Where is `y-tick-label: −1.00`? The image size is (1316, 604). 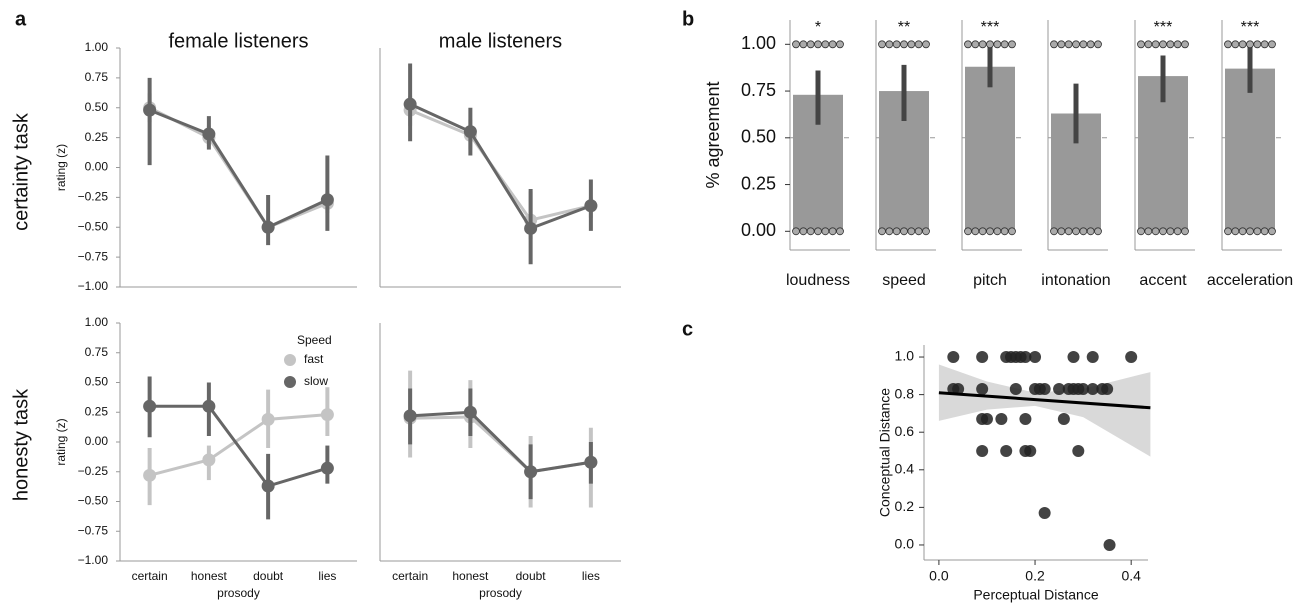
y-tick-label: −1.00 is located at coordinates (93, 560).